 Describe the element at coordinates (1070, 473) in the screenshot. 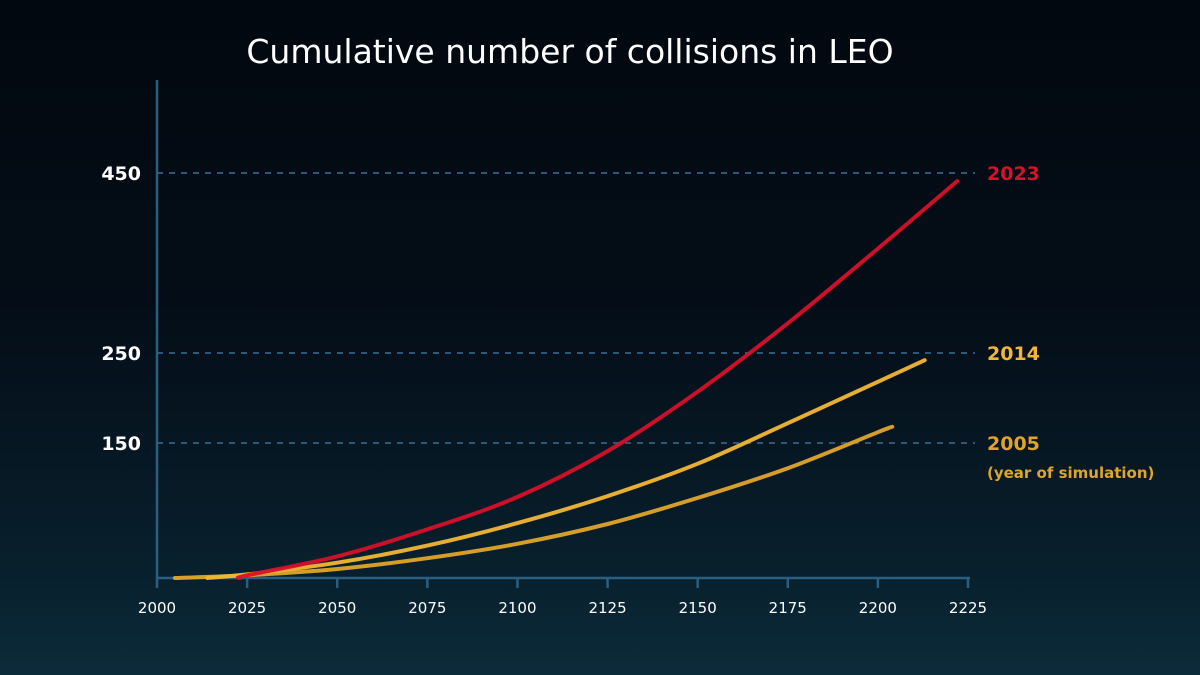

I see `series-note: (year of simulation)` at that location.